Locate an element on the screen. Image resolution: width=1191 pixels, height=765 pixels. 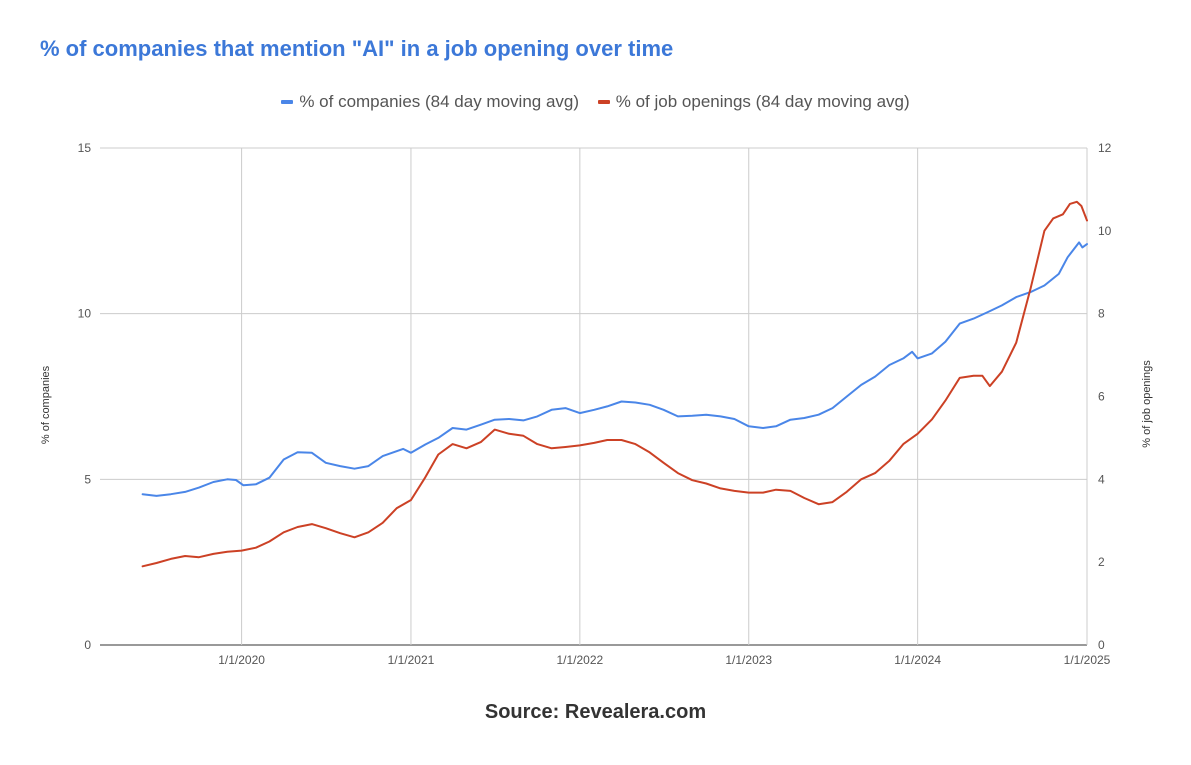
y-left-tick-label: 10 is located at coordinates (85, 314).